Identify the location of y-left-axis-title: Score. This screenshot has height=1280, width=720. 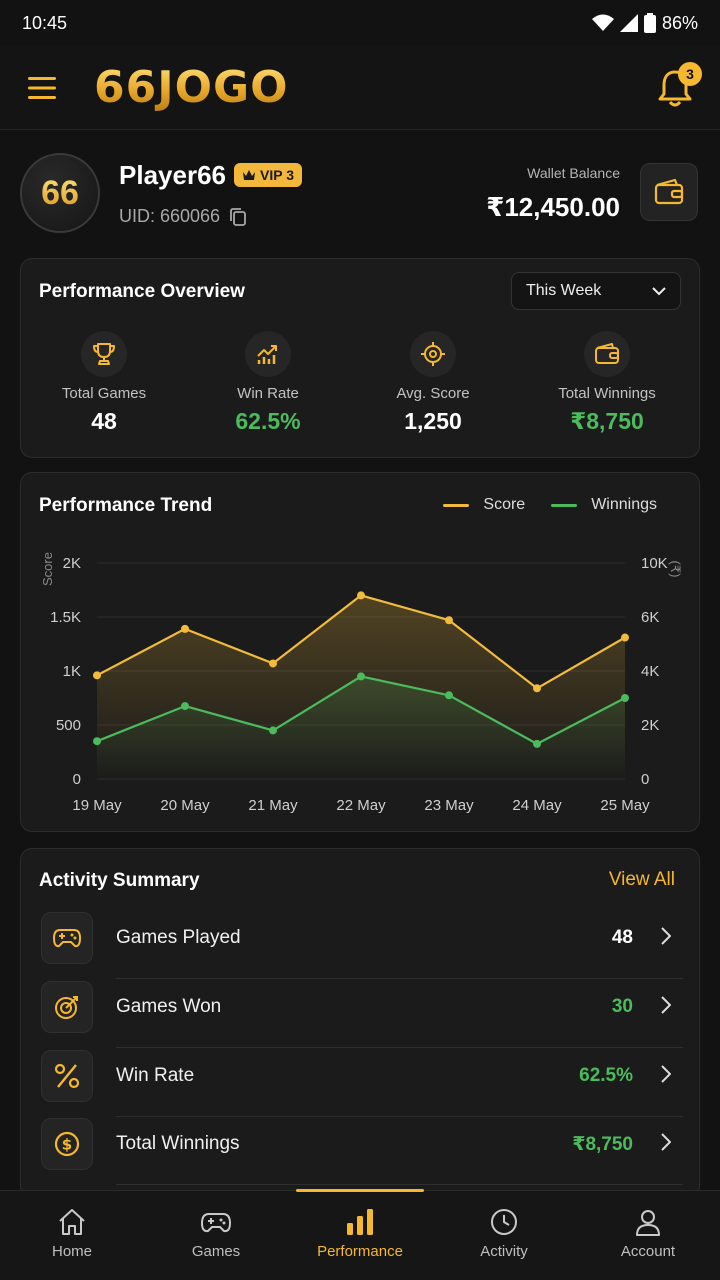
(47, 569).